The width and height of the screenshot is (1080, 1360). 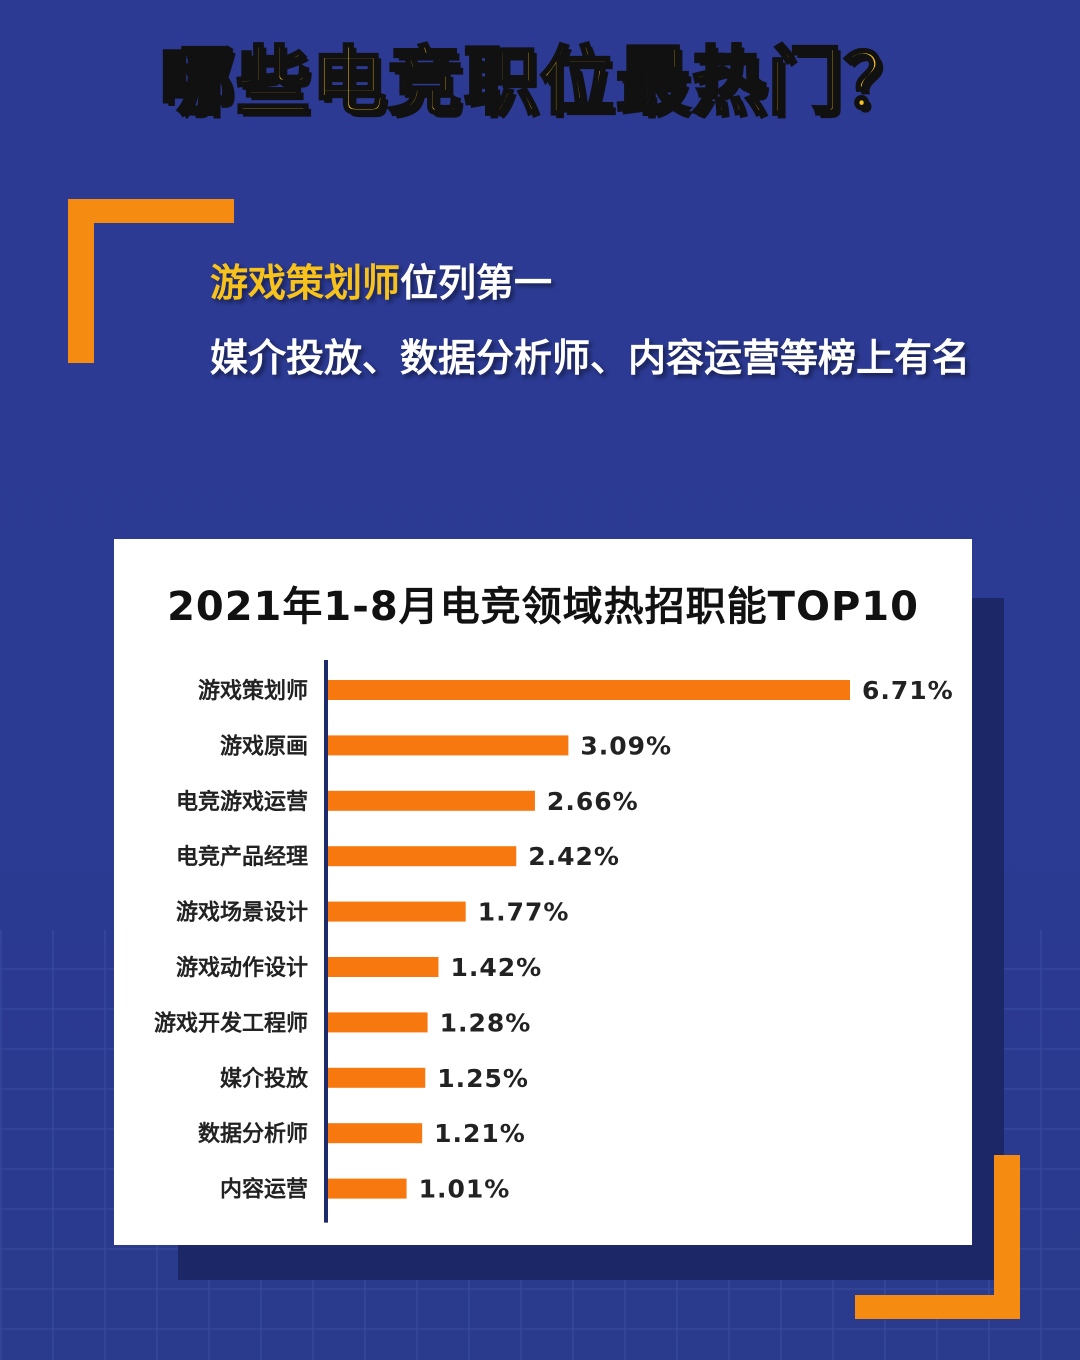 I want to click on data-label: 2.66%, so click(x=593, y=801).